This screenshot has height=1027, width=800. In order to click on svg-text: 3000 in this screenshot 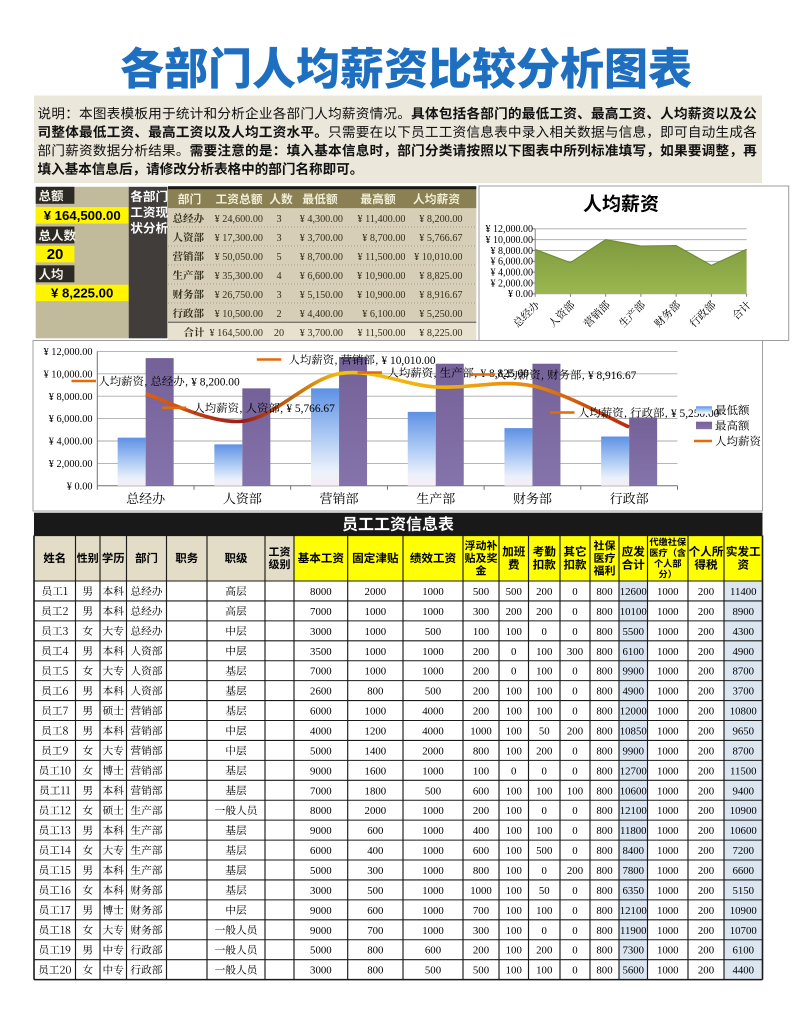, I will do `click(321, 632)`.